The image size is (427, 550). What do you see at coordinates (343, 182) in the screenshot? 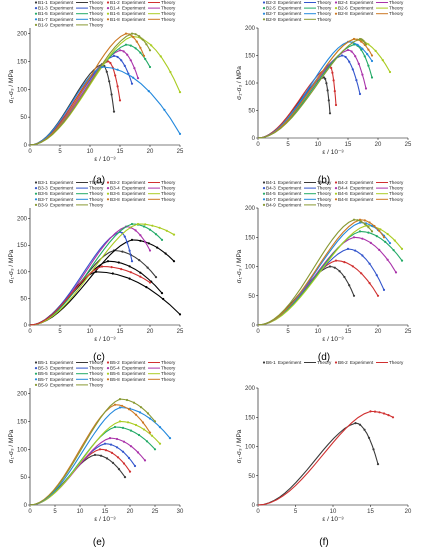
I see `legend-id: B4-2` at bounding box center [343, 182].